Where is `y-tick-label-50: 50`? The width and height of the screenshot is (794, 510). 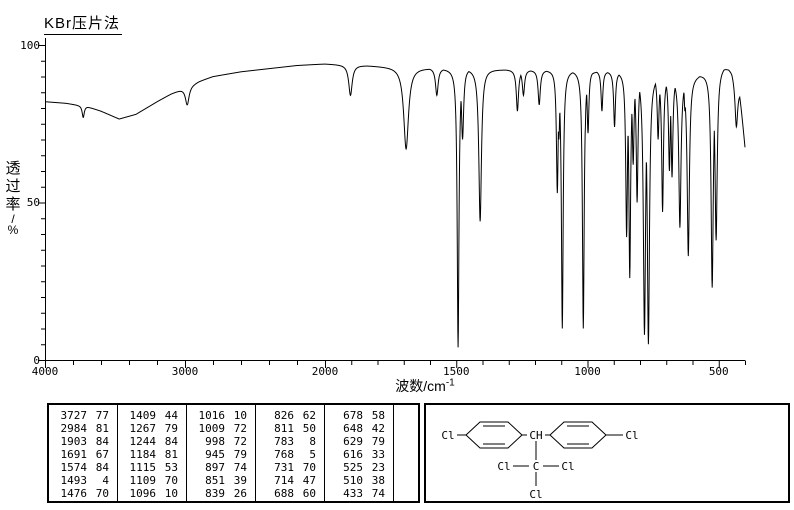 y-tick-label-50: 50 is located at coordinates (33, 202).